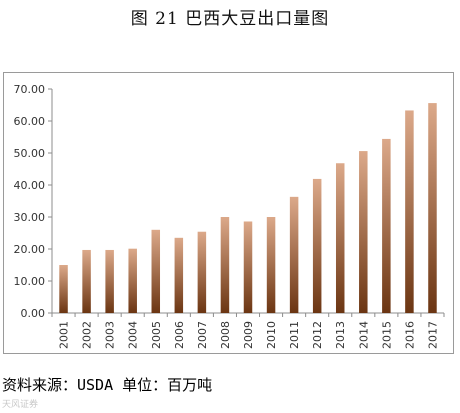 Image resolution: width=460 pixels, height=413 pixels. What do you see at coordinates (179, 275) in the screenshot?
I see `bar-2006` at bounding box center [179, 275].